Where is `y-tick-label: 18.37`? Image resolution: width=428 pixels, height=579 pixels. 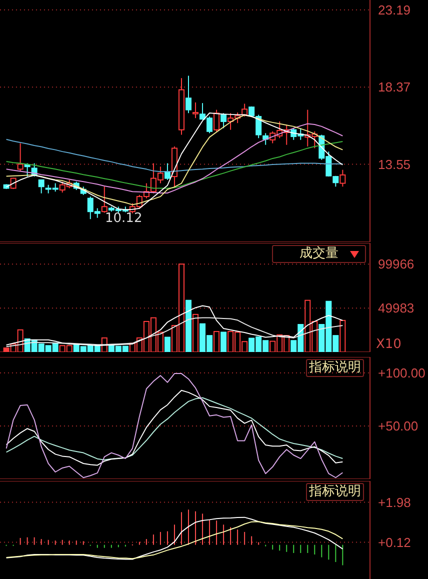 y-tick-label: 18.37 is located at coordinates (394, 87).